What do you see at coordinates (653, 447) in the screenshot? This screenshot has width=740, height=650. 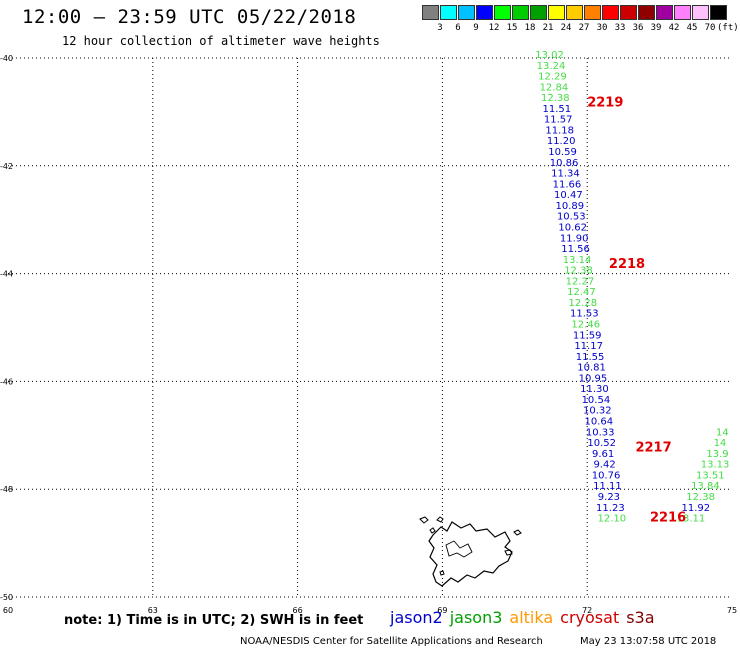 I see `pass-number-label: 2217` at bounding box center [653, 447].